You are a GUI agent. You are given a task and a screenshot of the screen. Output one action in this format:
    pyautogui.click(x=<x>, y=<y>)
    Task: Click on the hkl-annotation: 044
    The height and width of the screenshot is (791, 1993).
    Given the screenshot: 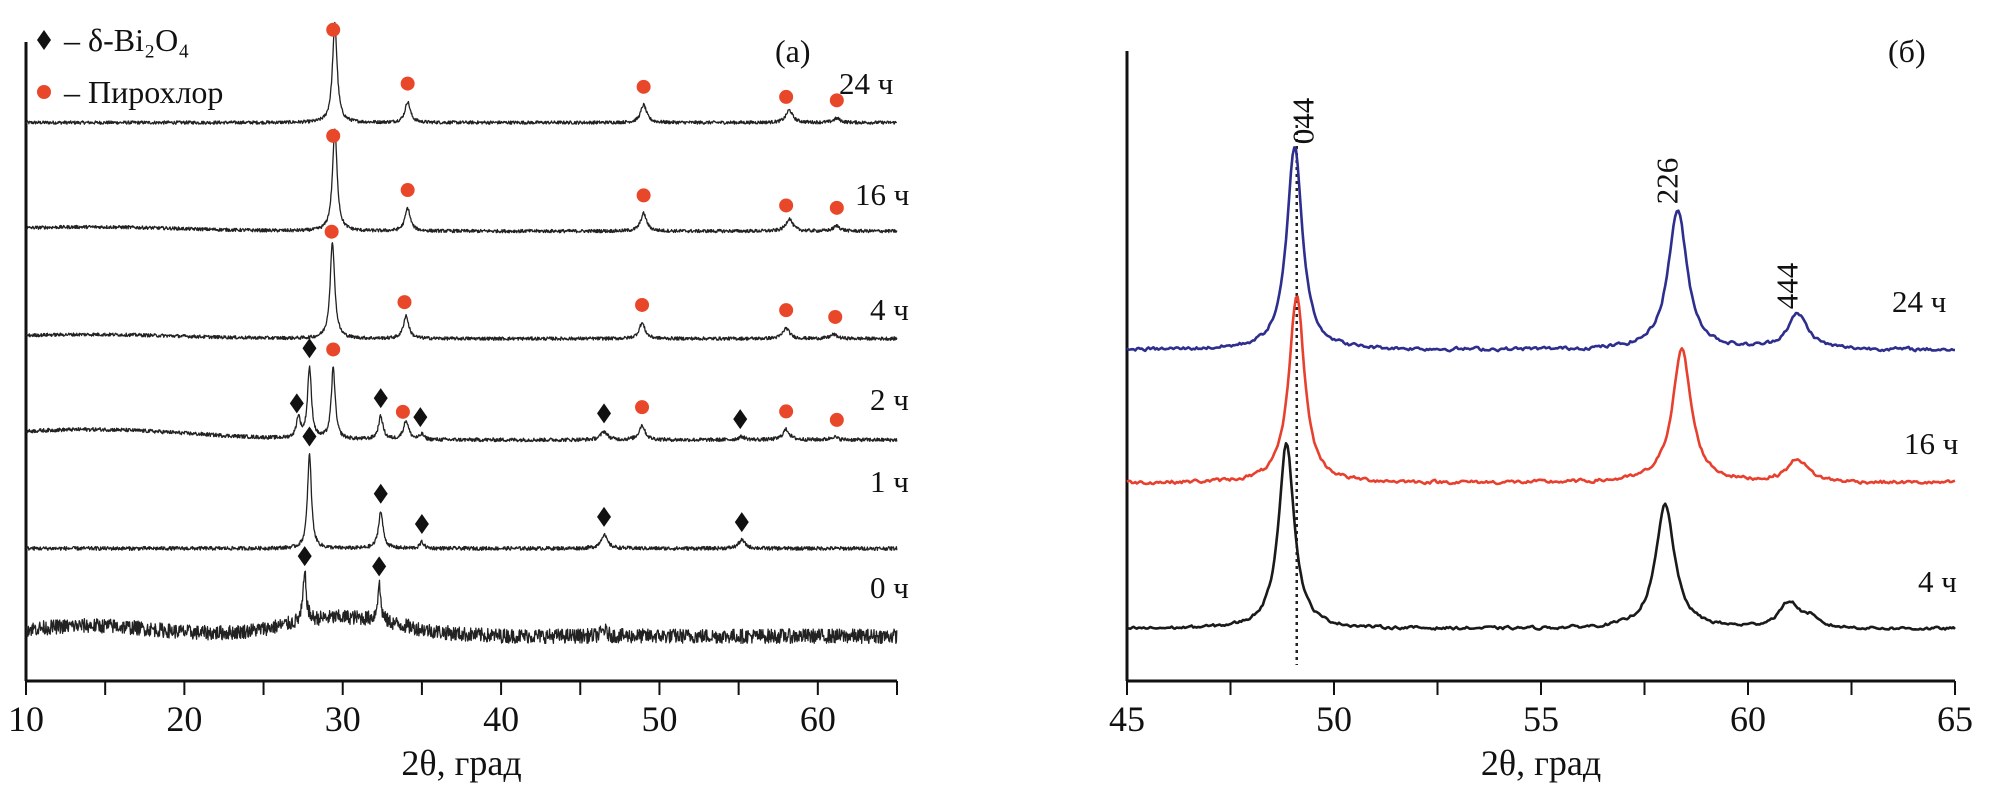 What is the action you would take?
    pyautogui.click(x=1302, y=120)
    